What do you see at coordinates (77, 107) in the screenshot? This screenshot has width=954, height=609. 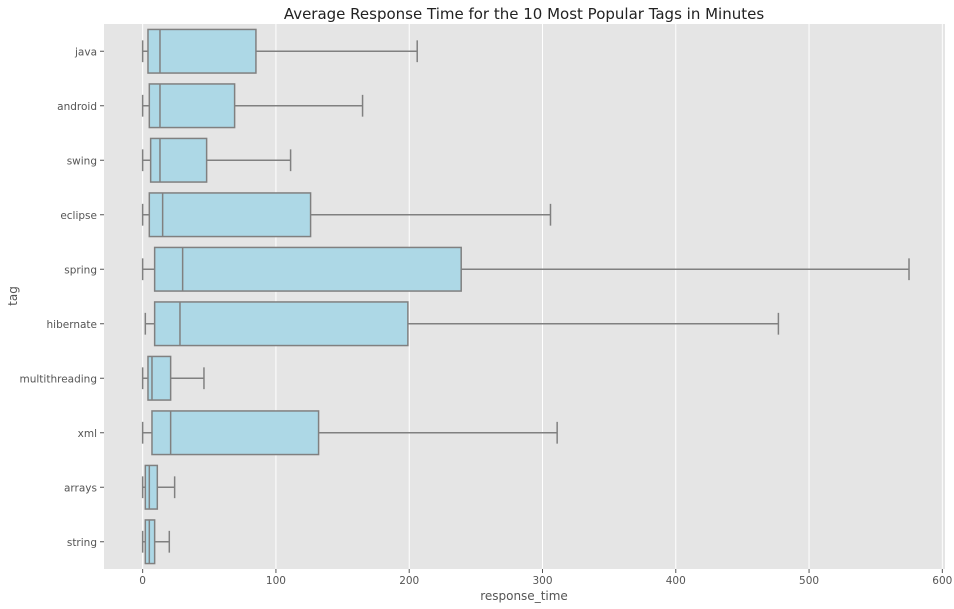 I see `y-tick-label: android` at bounding box center [77, 107].